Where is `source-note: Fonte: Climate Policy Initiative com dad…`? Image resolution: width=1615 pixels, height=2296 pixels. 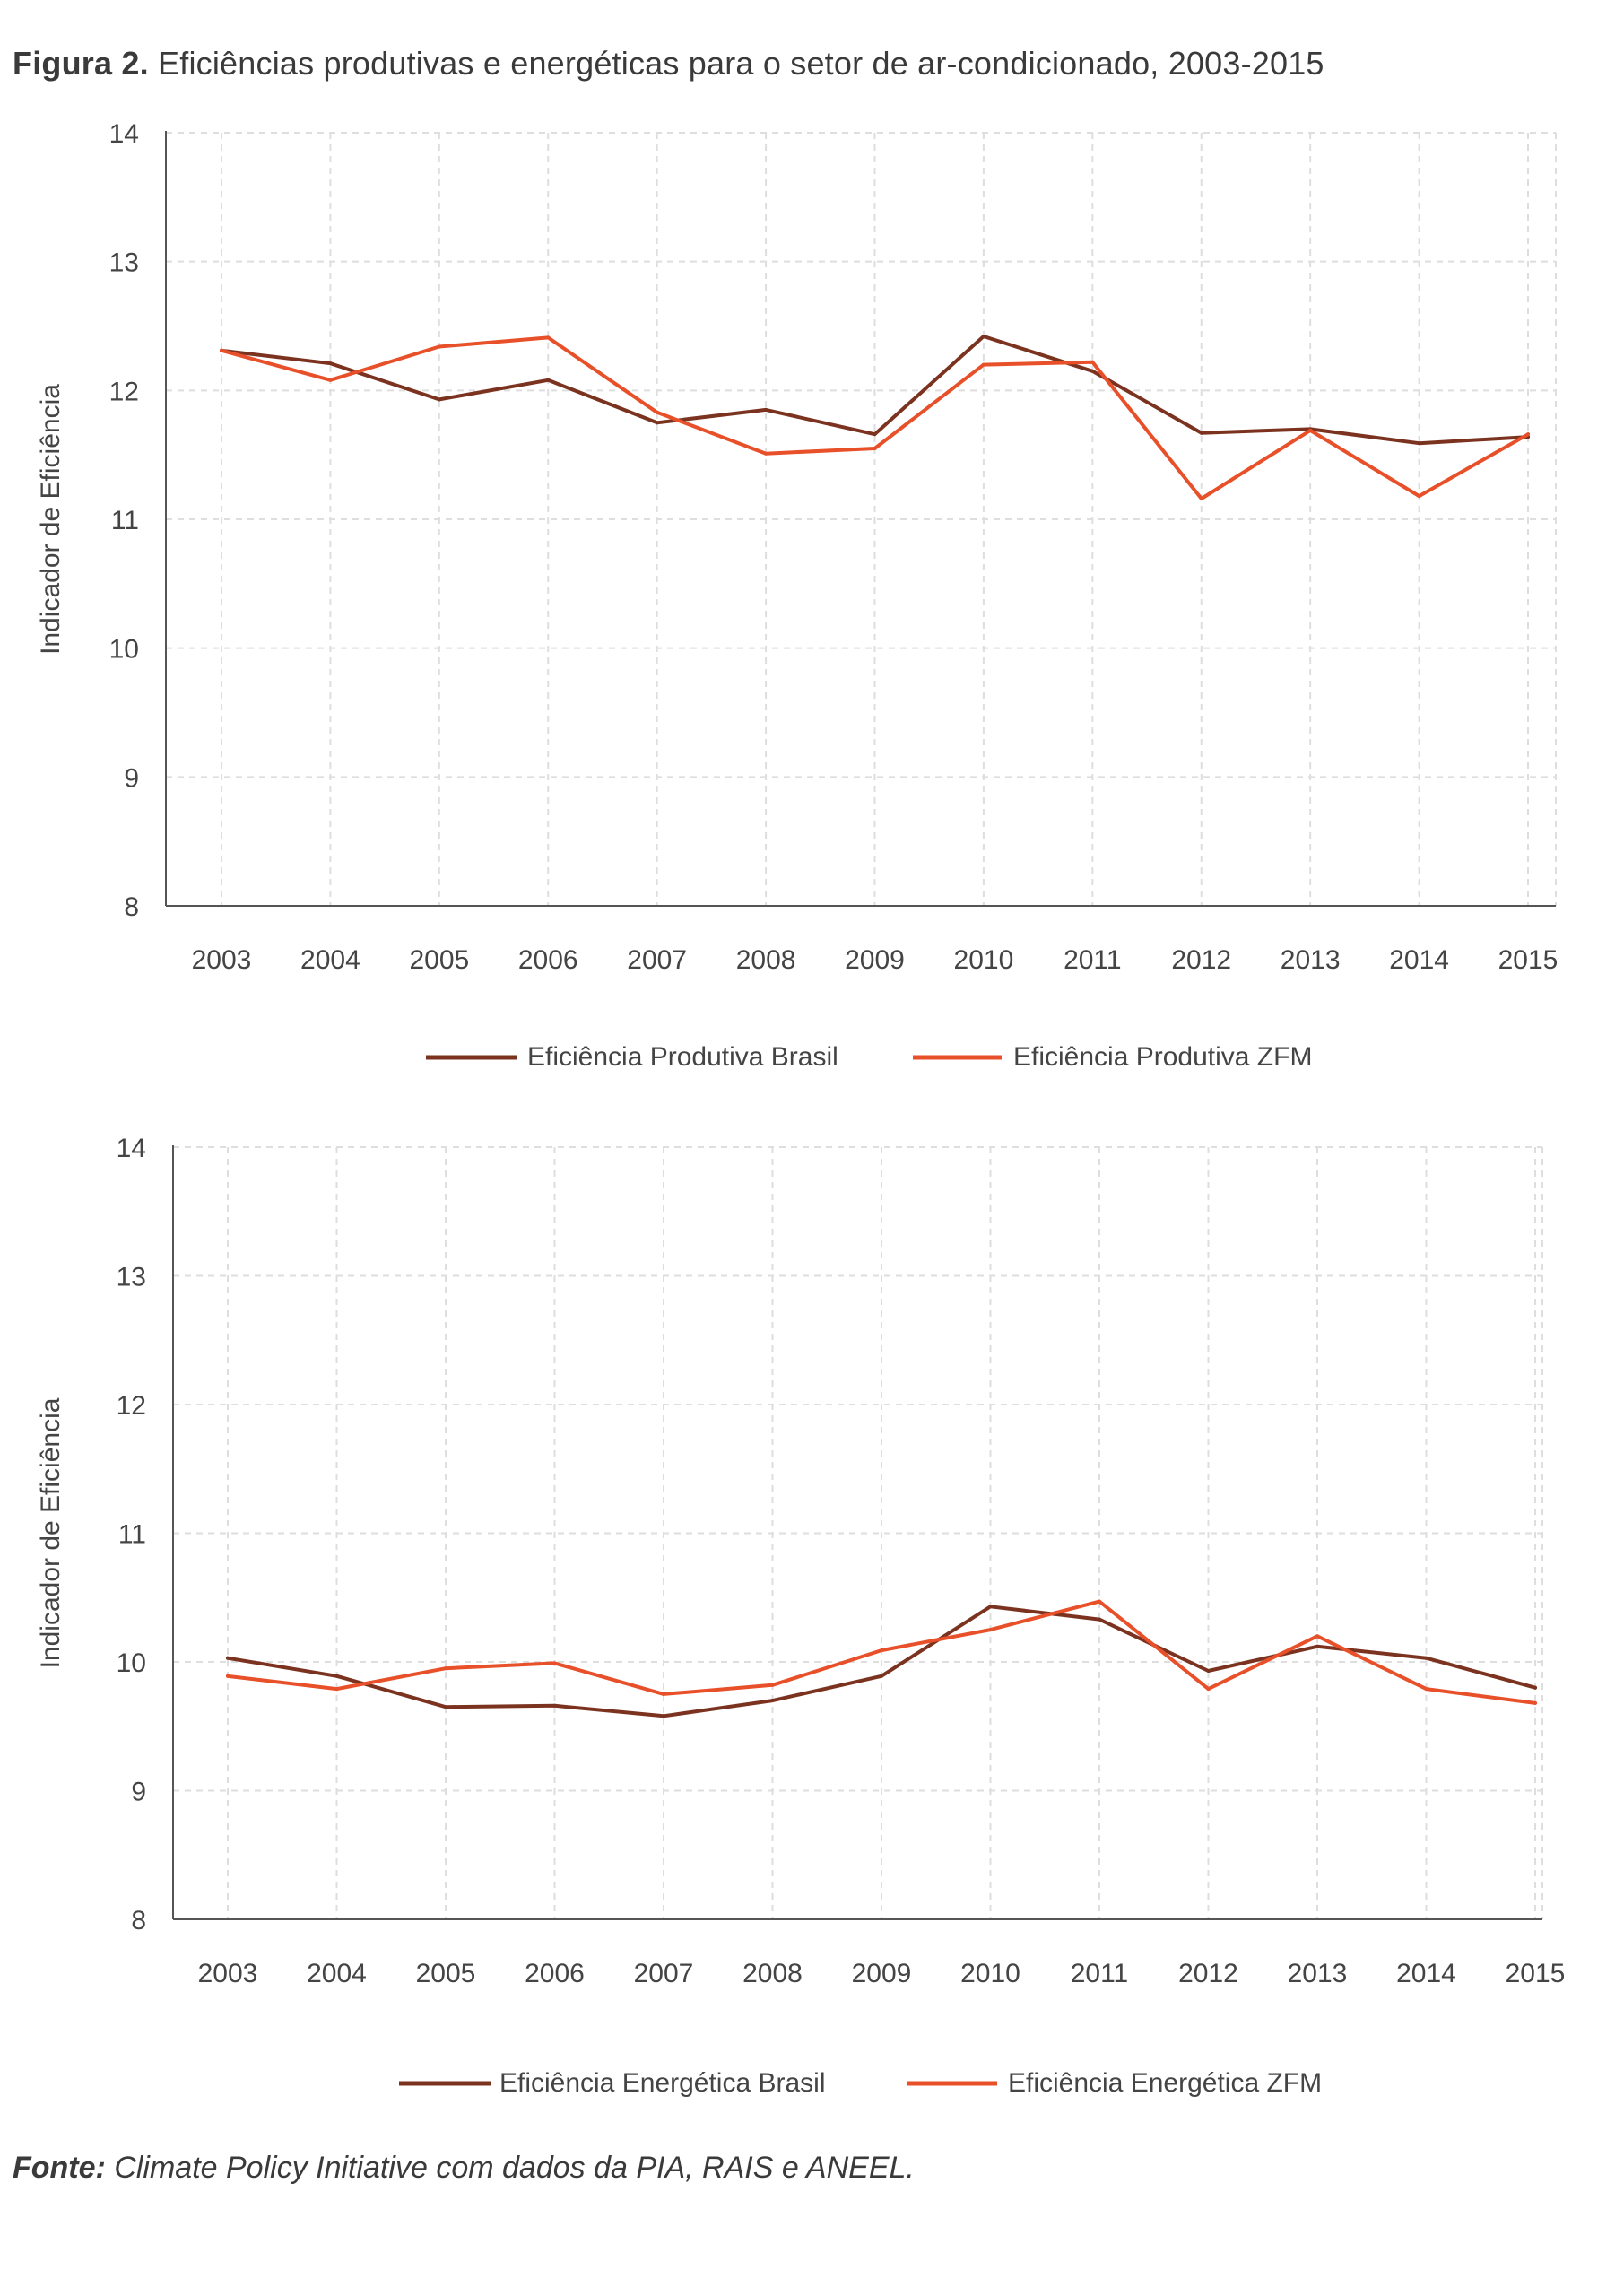
source-note: Fonte: Climate Policy Initiative com dad… is located at coordinates (464, 2168).